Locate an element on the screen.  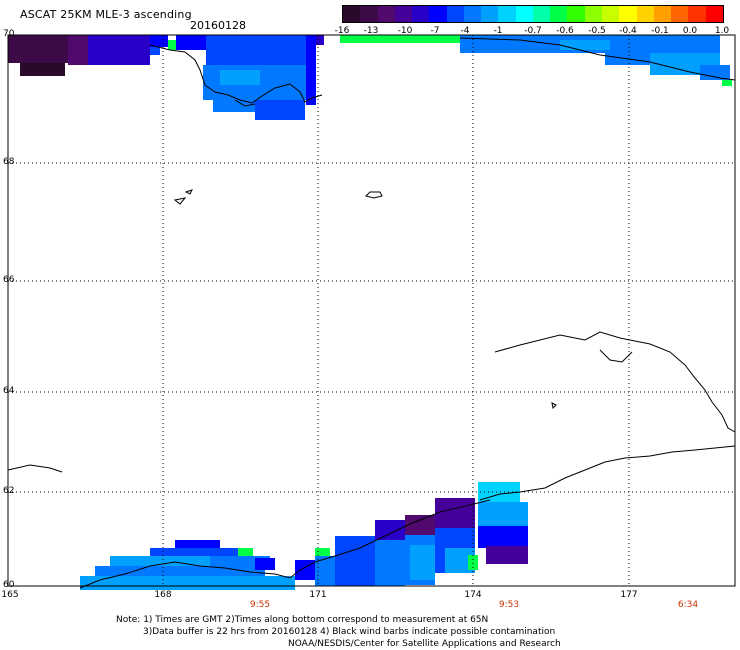
lon-label: 177 is located at coordinates (629, 595).